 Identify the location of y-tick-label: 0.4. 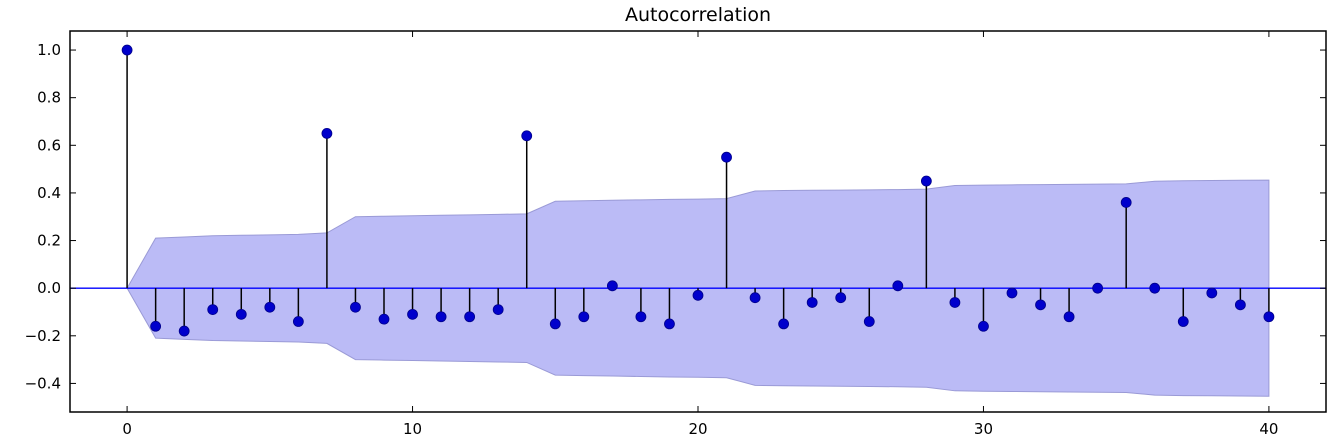
(49, 193).